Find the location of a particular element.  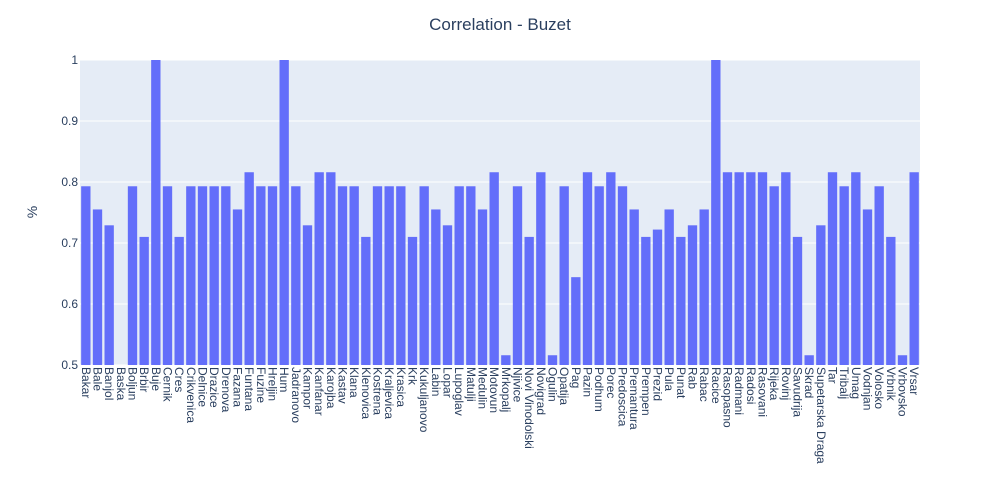

x-tick-label: Labin is located at coordinates (436, 381).